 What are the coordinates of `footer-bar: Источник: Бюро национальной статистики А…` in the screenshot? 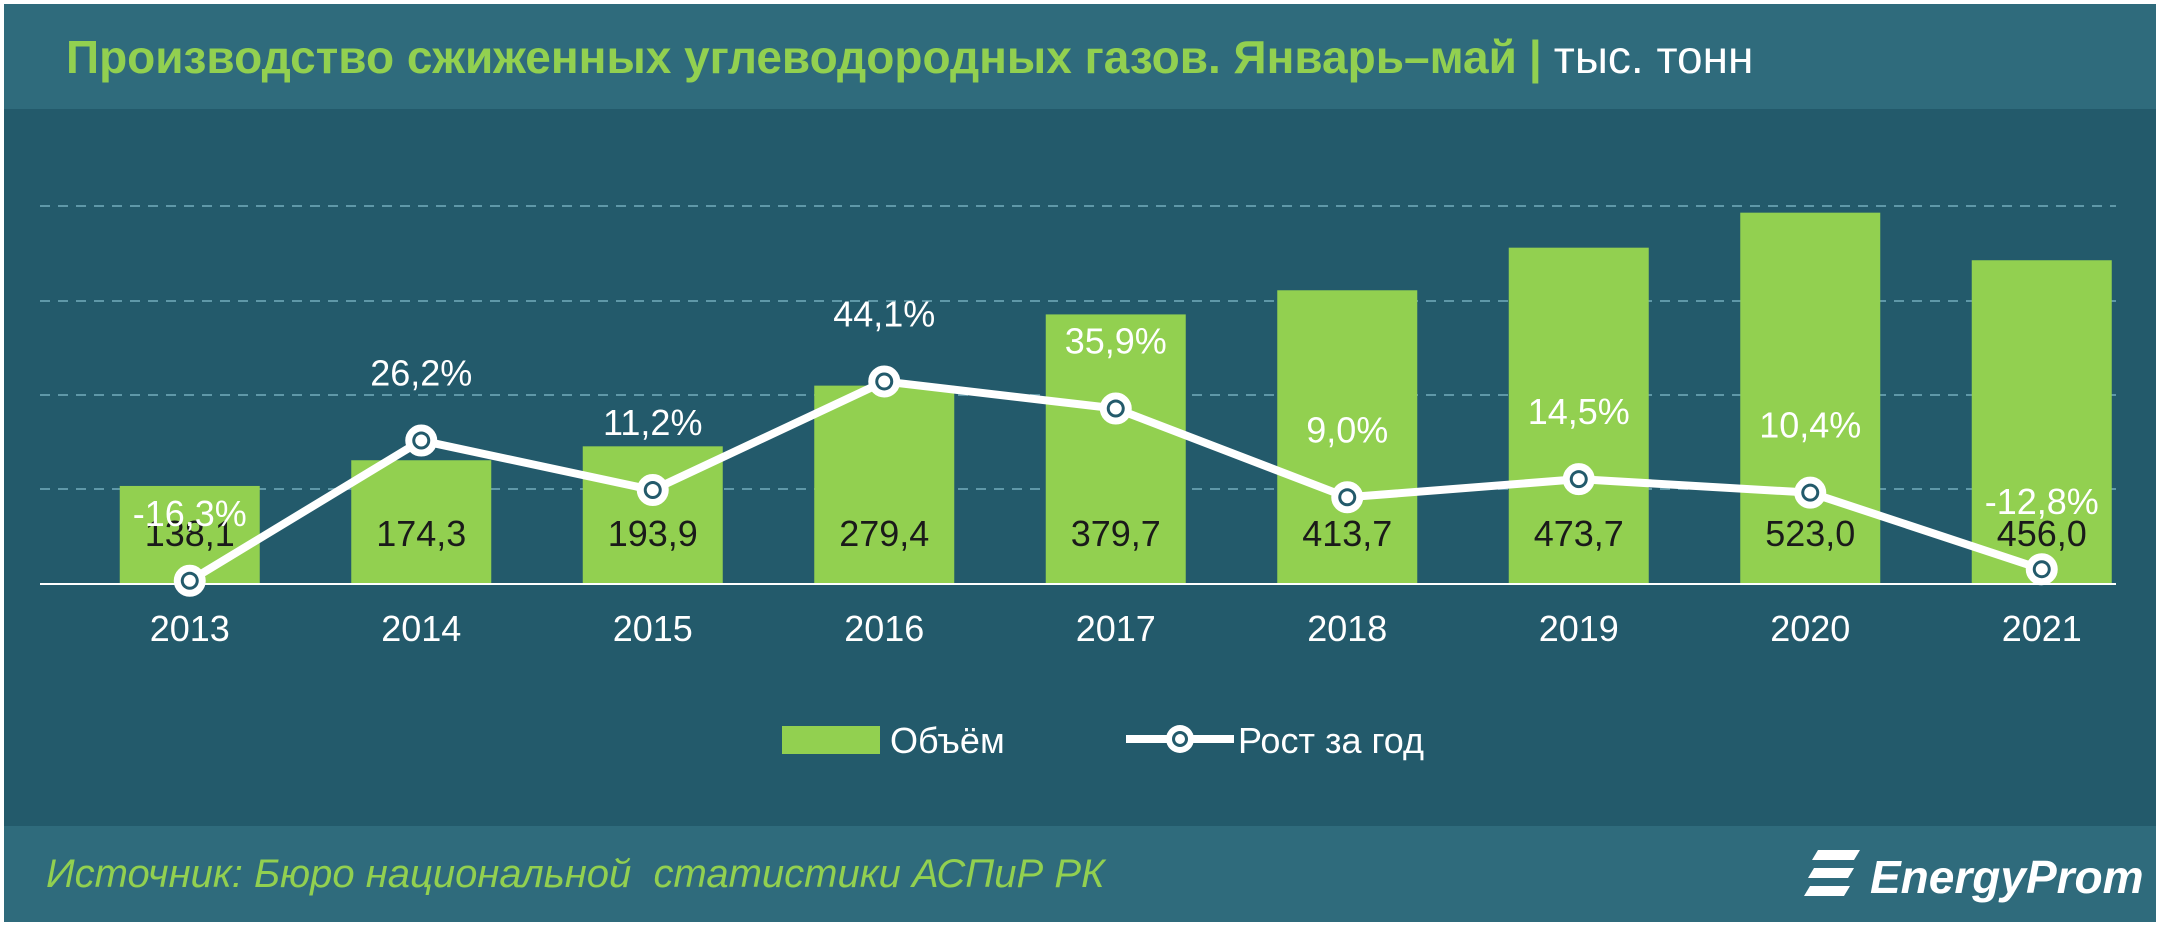 It's located at (1080, 874).